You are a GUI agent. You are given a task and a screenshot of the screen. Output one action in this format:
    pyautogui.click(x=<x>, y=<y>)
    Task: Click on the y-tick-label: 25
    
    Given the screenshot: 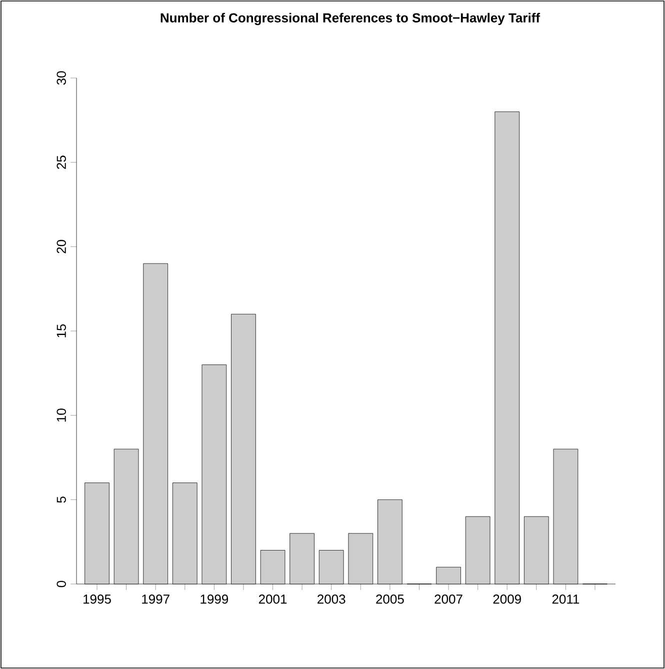 What is the action you would take?
    pyautogui.click(x=61, y=162)
    